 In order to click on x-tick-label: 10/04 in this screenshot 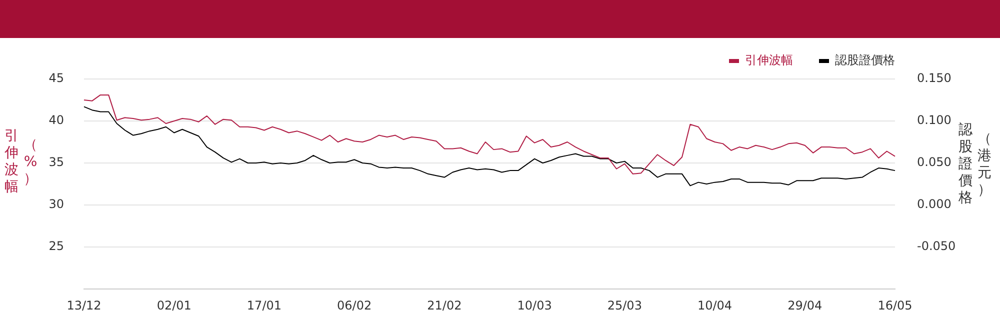, I will do `click(714, 305)`.